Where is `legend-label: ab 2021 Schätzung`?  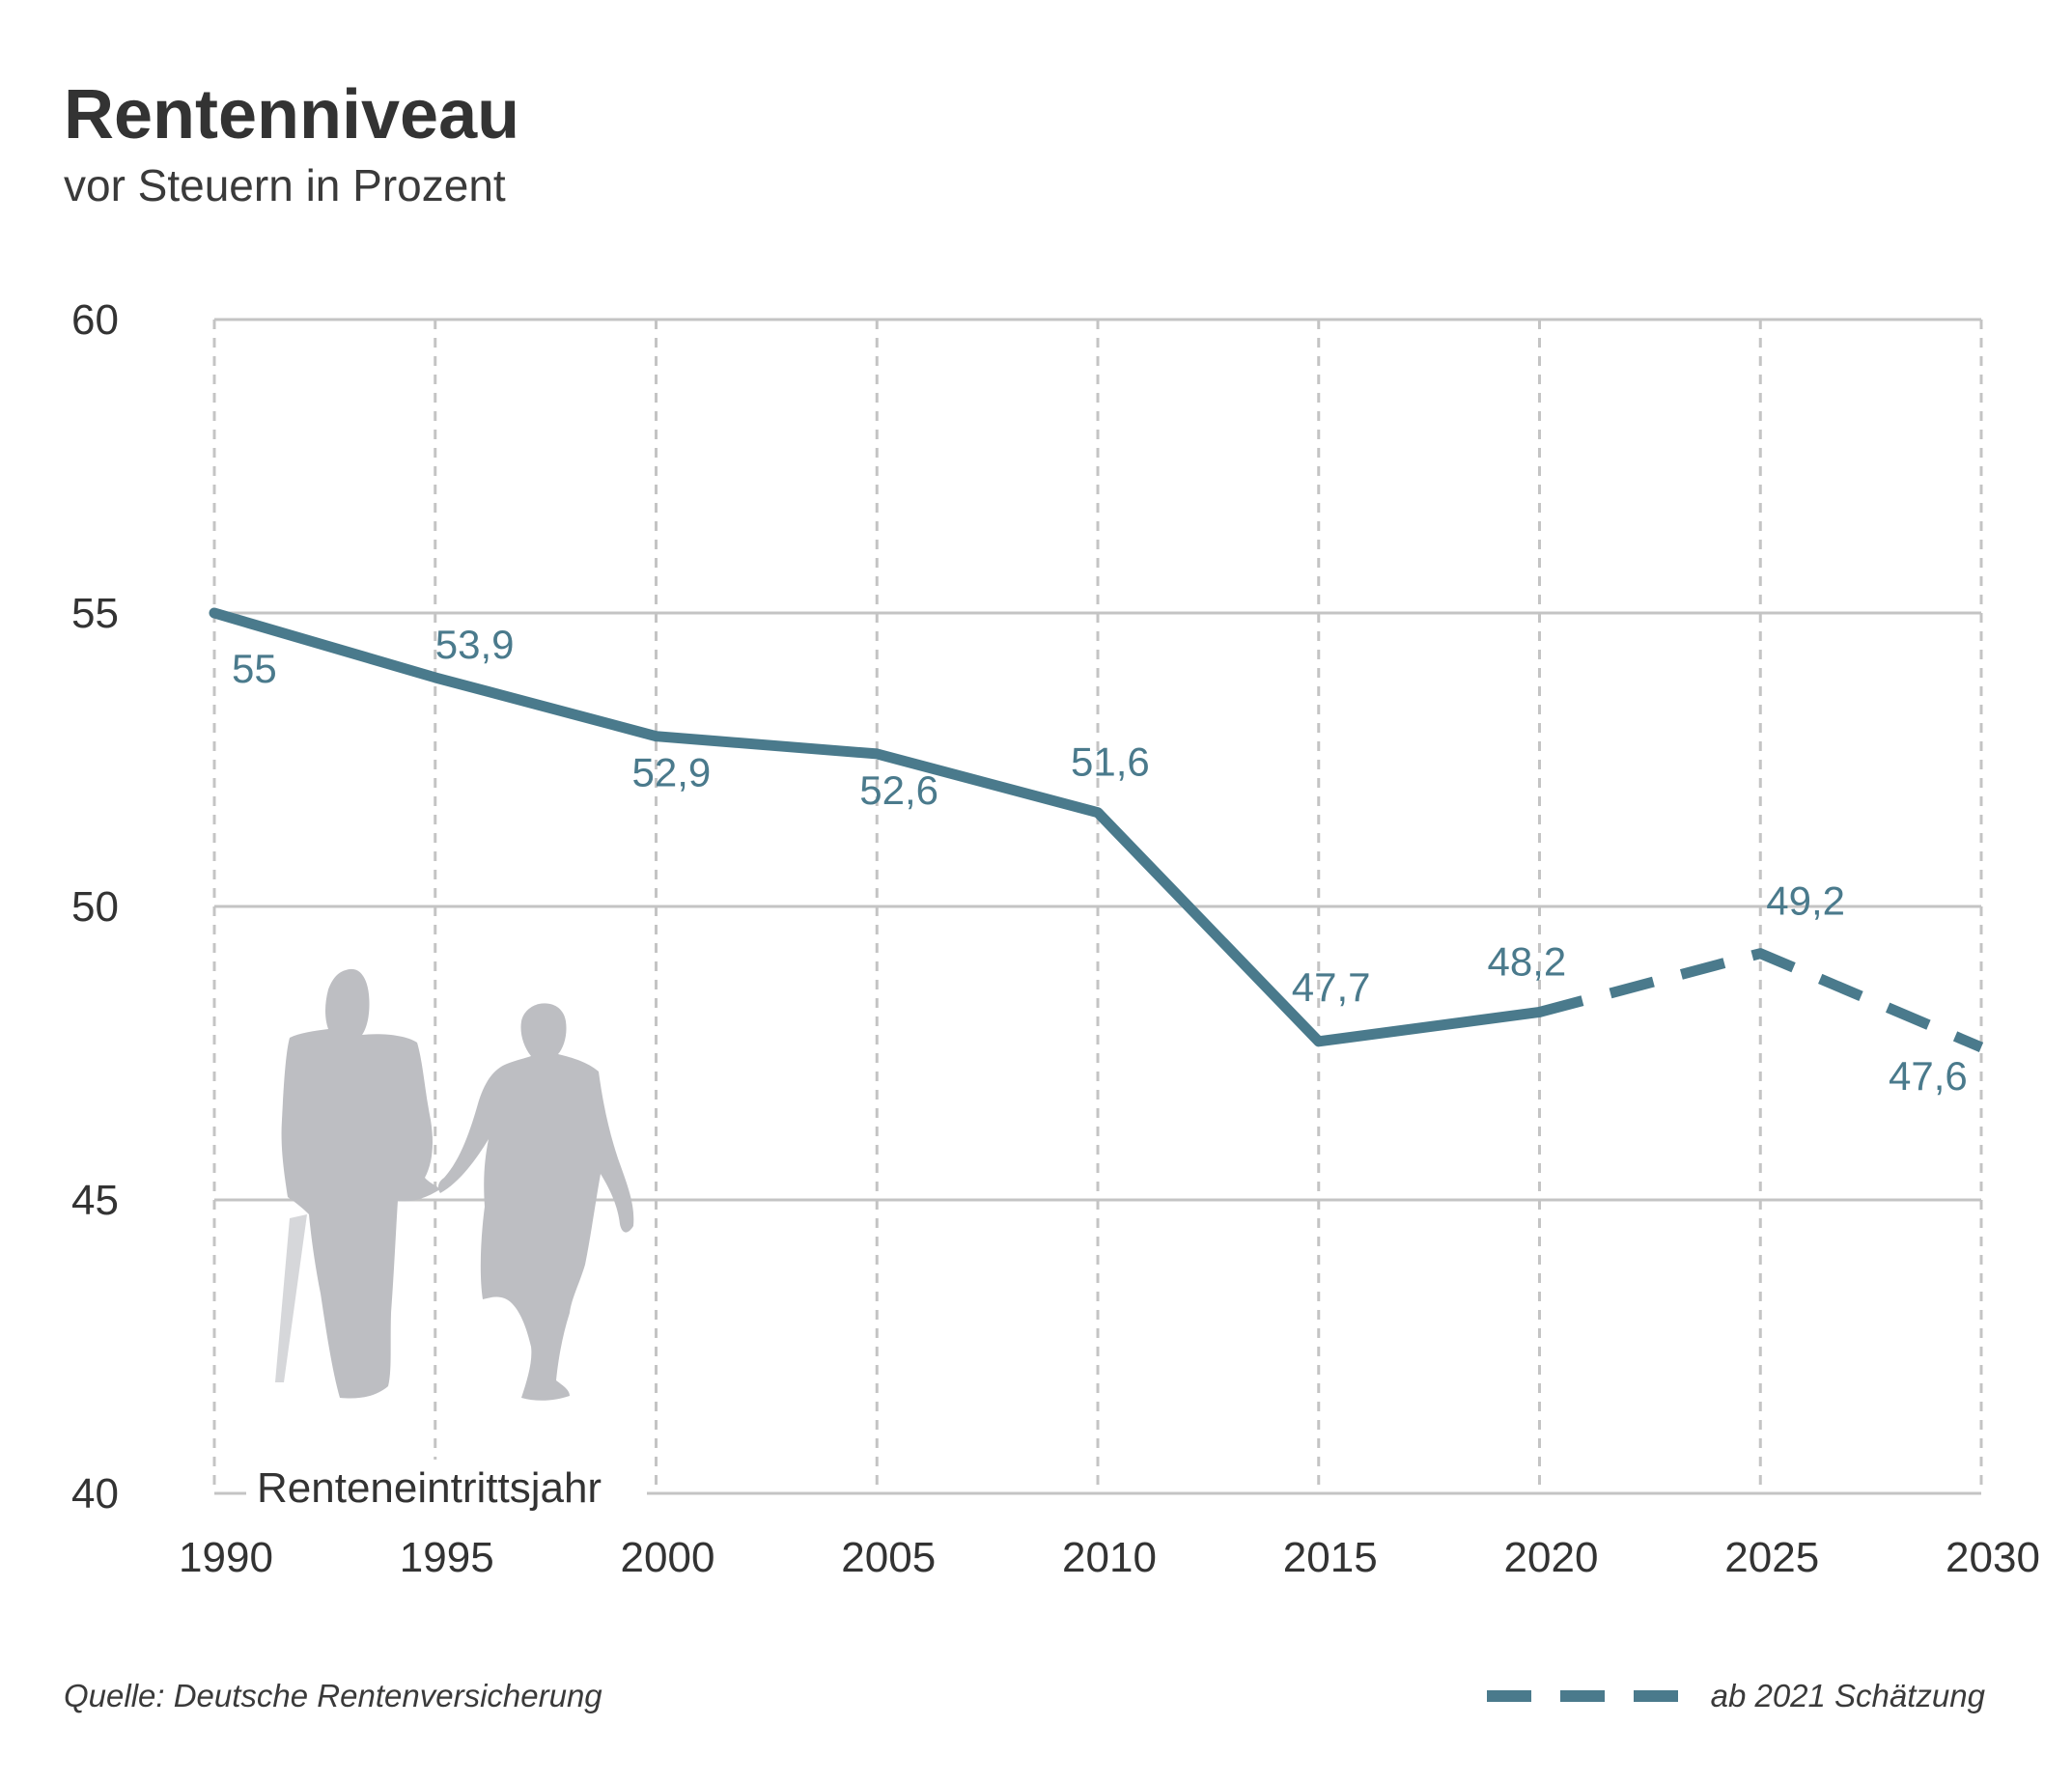
legend-label: ab 2021 Schätzung is located at coordinates (1848, 1695).